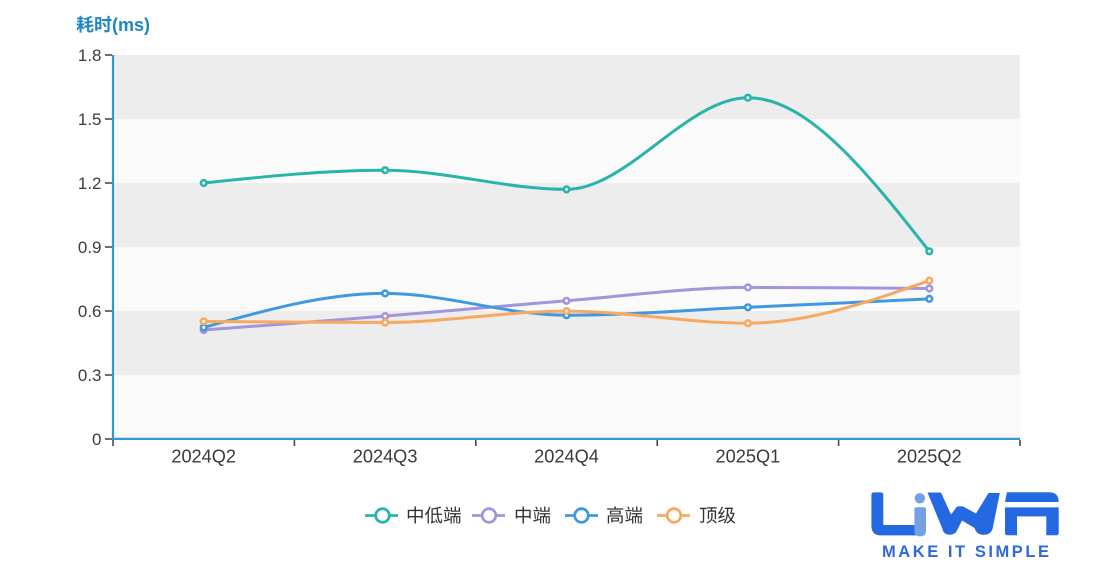  What do you see at coordinates (929, 457) in the screenshot?
I see `svg-text: 2025Q2` at bounding box center [929, 457].